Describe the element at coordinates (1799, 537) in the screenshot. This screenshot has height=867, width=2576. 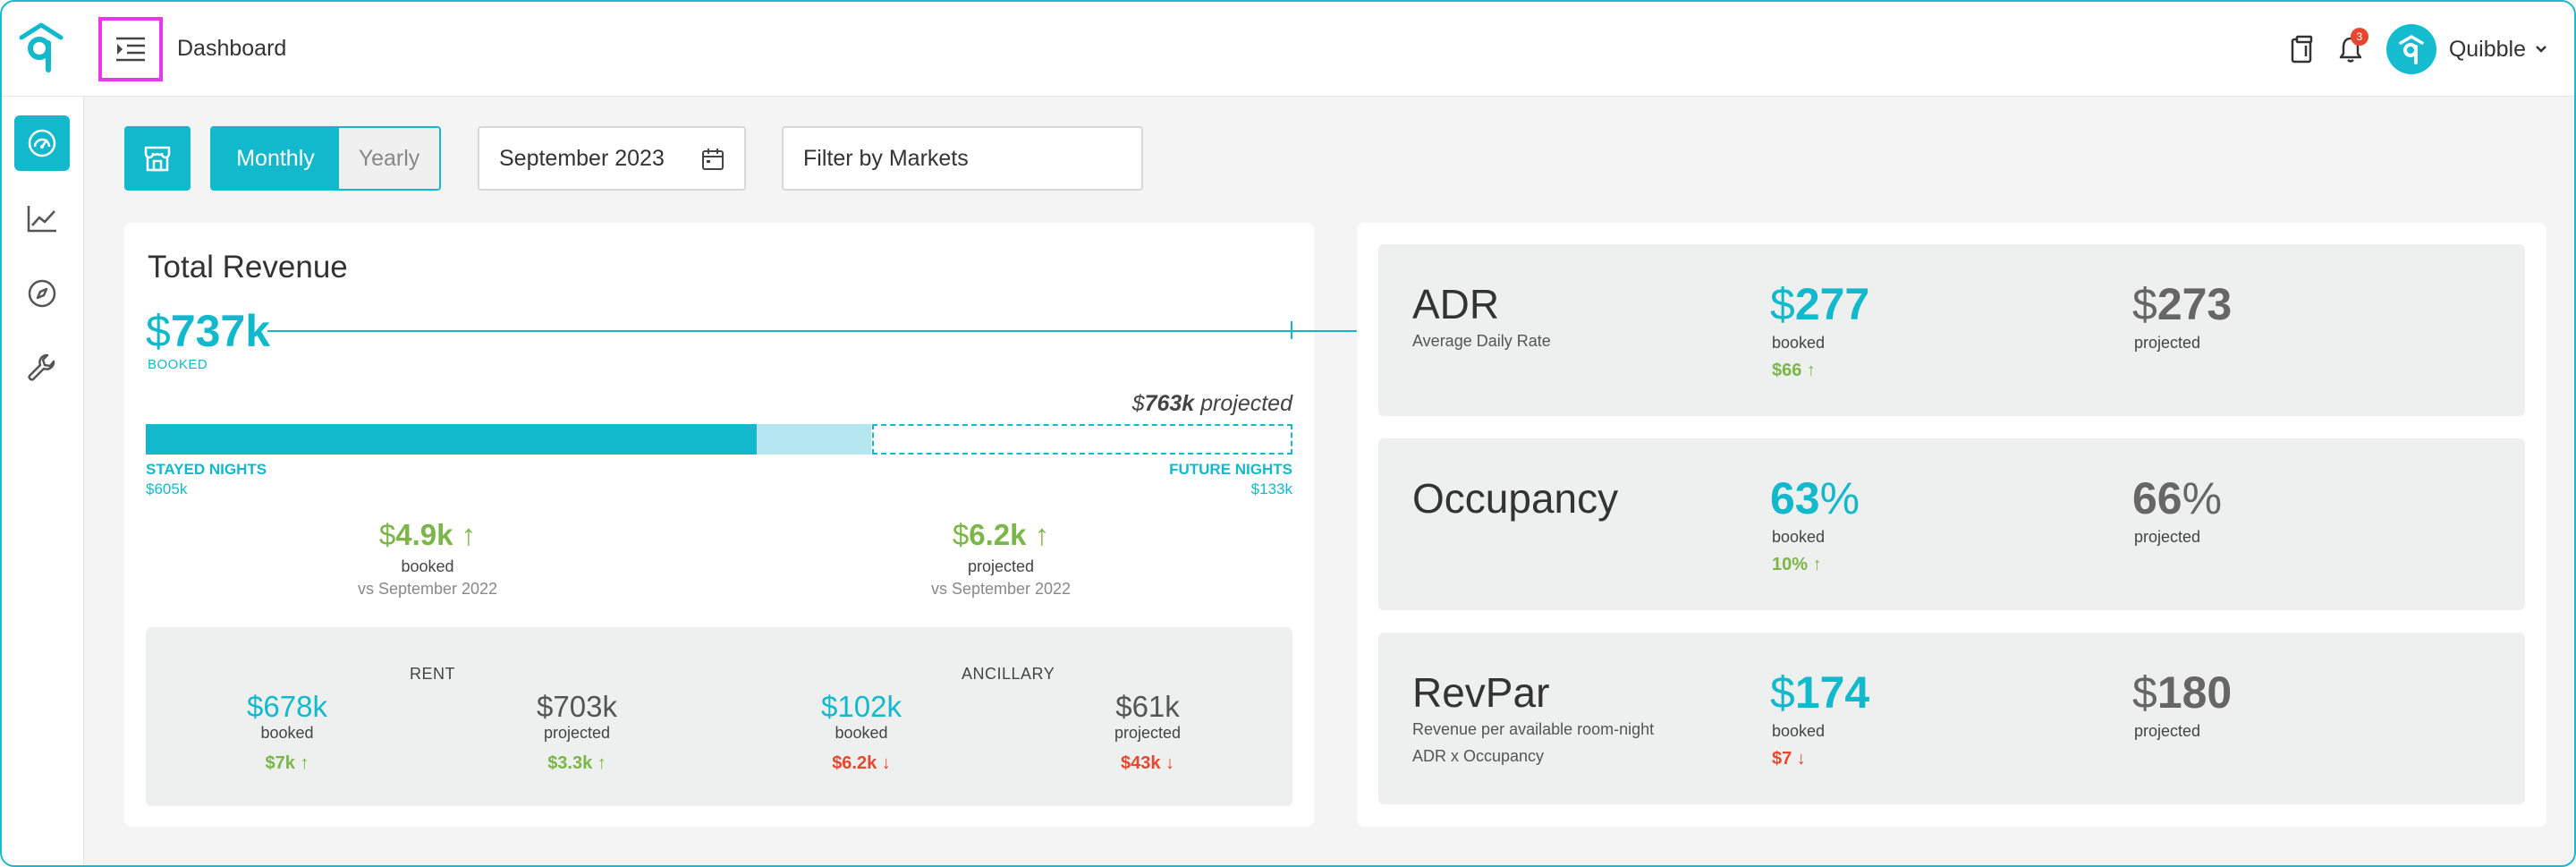
I see `occupancy-booked-label: booked` at that location.